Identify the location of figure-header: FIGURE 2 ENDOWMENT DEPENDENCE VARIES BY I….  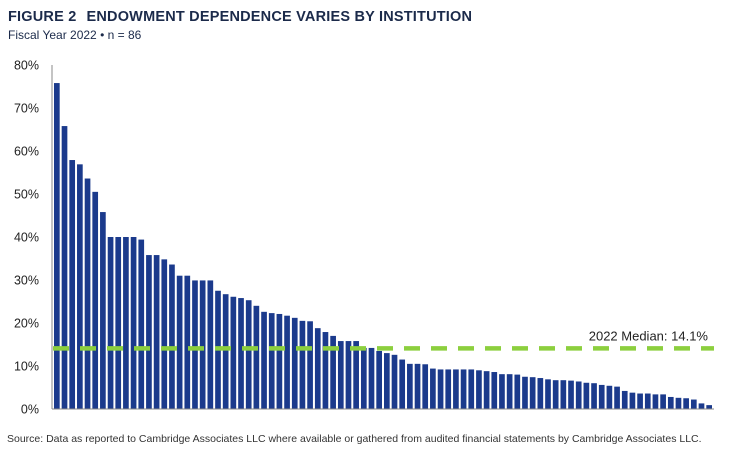
(240, 25).